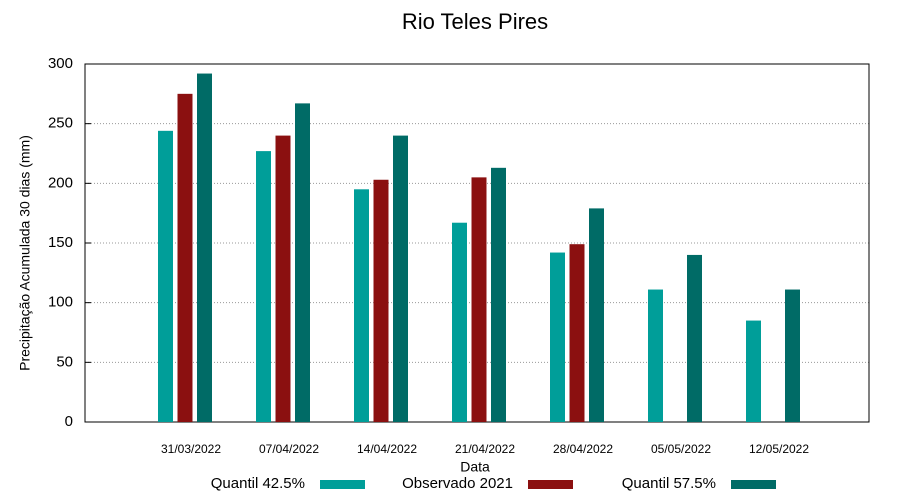  What do you see at coordinates (457, 483) in the screenshot?
I see `legend-label: Observado 2021` at bounding box center [457, 483].